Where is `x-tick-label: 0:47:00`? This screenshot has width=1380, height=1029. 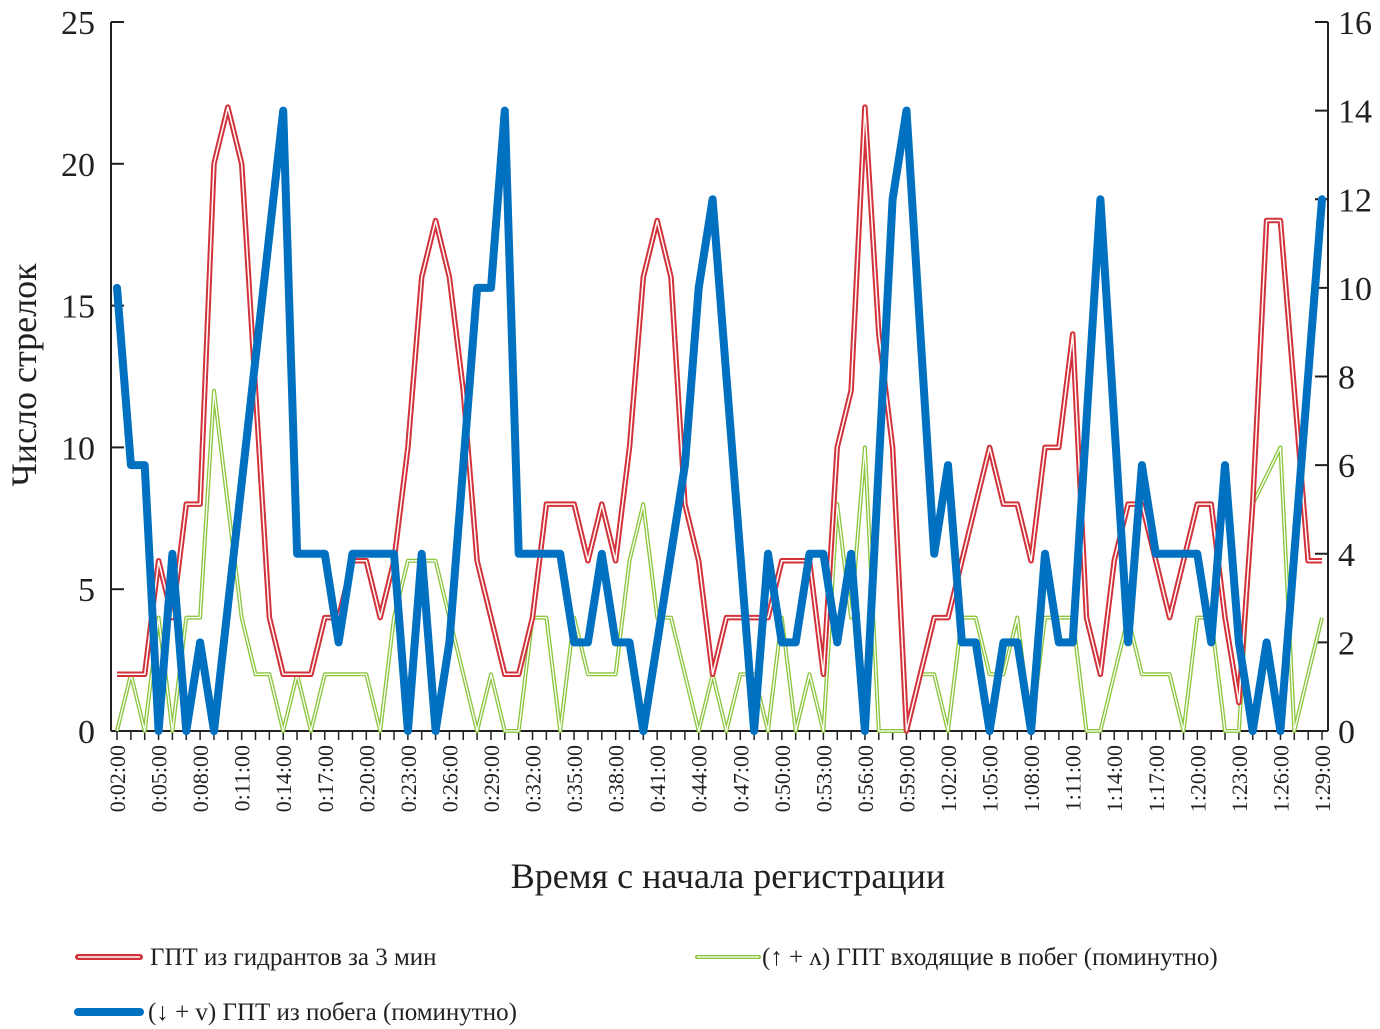
x-tick-label: 0:47:00 is located at coordinates (740, 778).